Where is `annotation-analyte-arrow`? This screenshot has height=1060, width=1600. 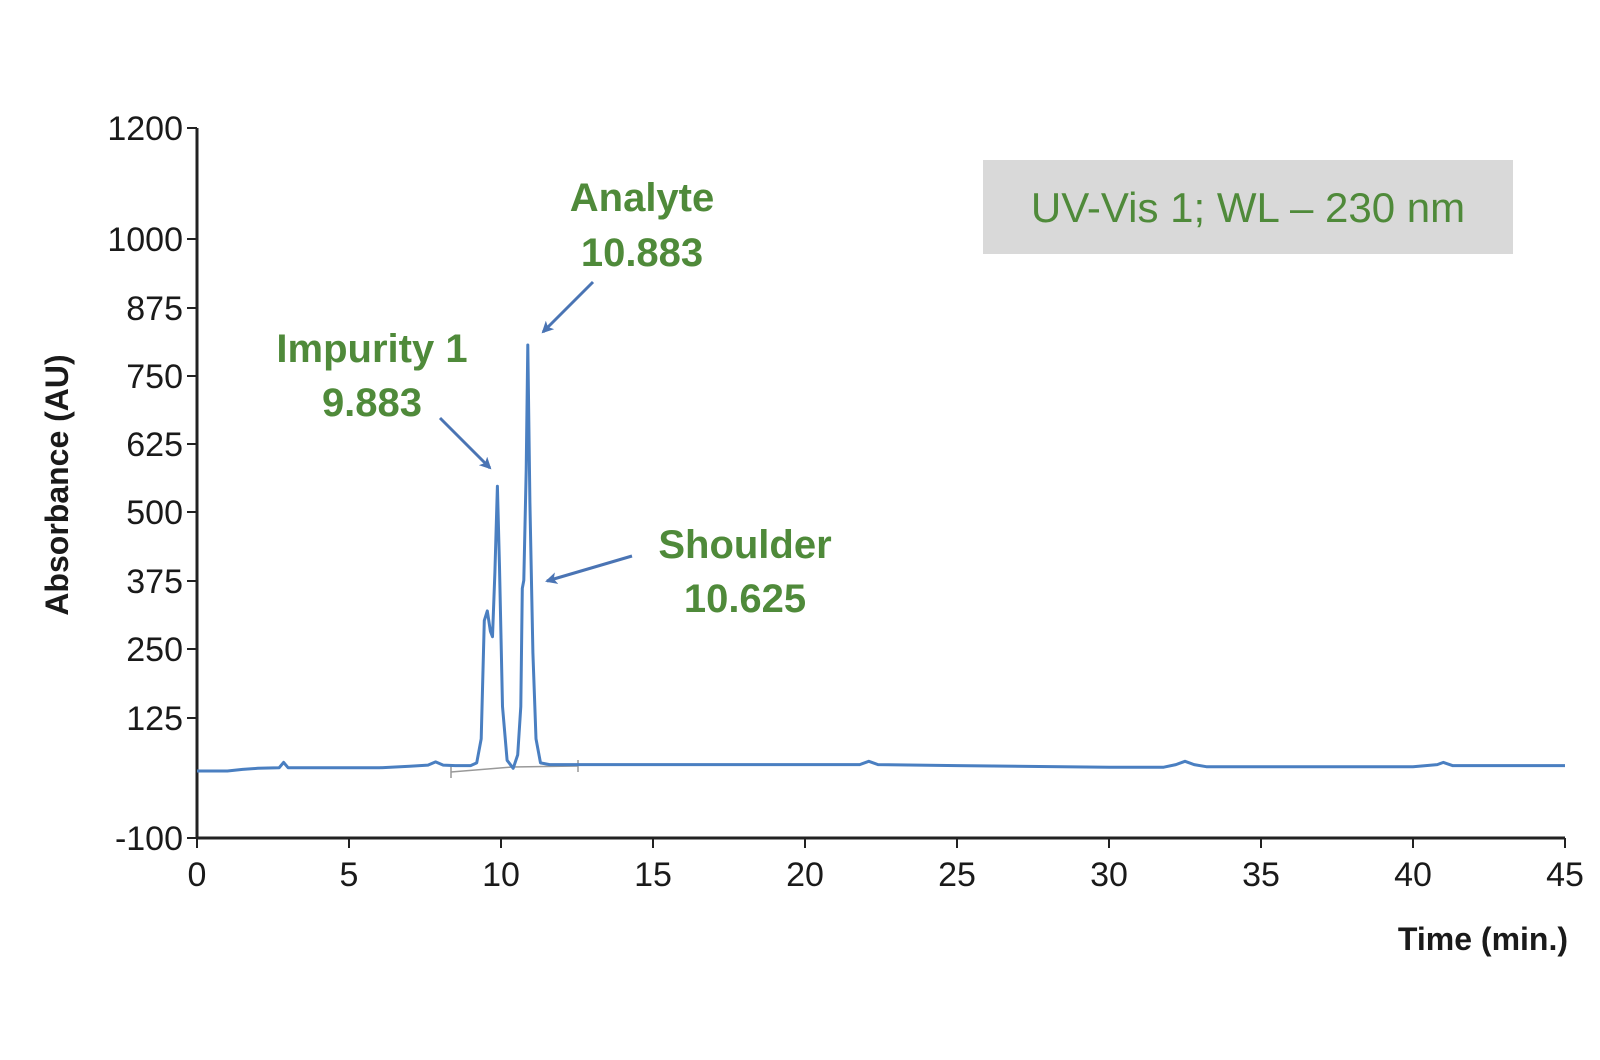 annotation-analyte-arrow is located at coordinates (568, 307).